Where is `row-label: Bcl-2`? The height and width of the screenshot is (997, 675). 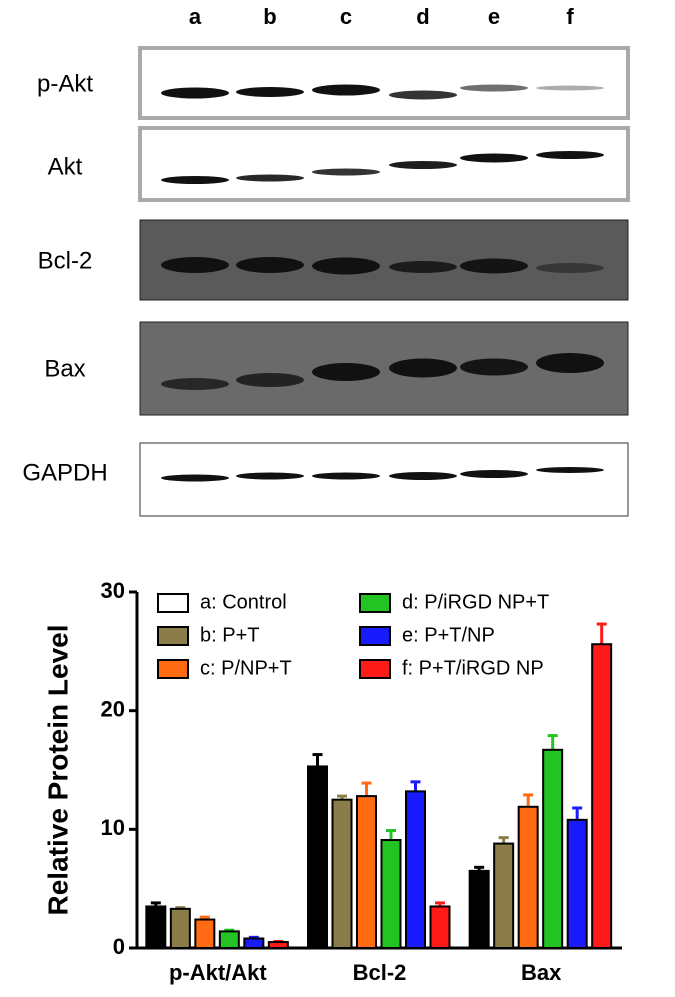
row-label: Bcl-2 is located at coordinates (65, 260).